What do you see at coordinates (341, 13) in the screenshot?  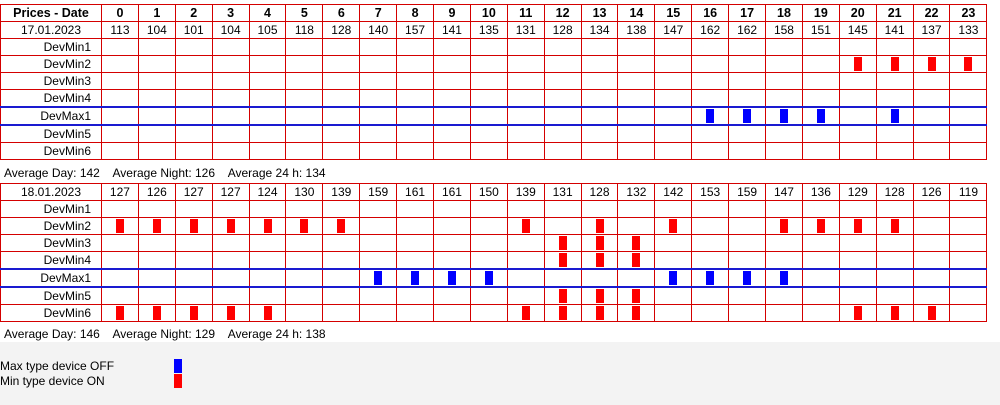 I see `hour-header: 6` at bounding box center [341, 13].